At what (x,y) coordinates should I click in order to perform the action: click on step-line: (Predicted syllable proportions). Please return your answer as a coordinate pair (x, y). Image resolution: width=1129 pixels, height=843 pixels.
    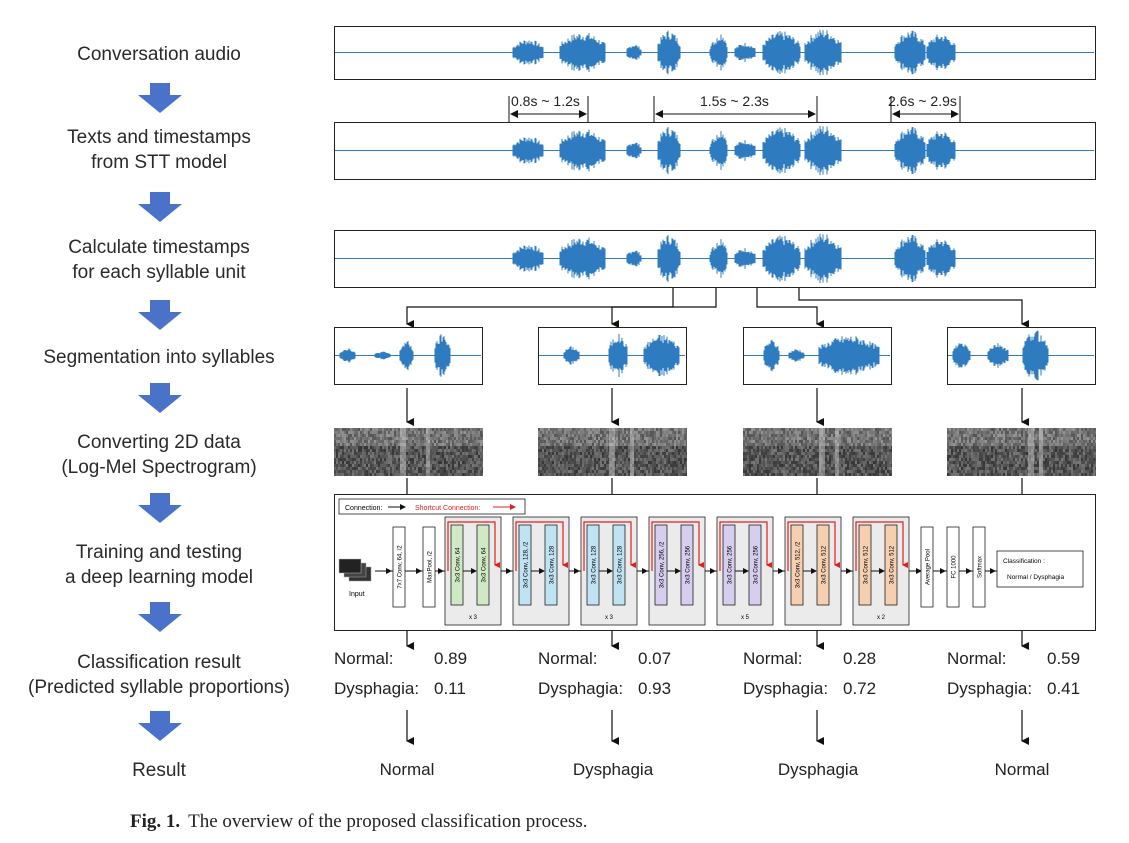
    Looking at the image, I should click on (159, 687).